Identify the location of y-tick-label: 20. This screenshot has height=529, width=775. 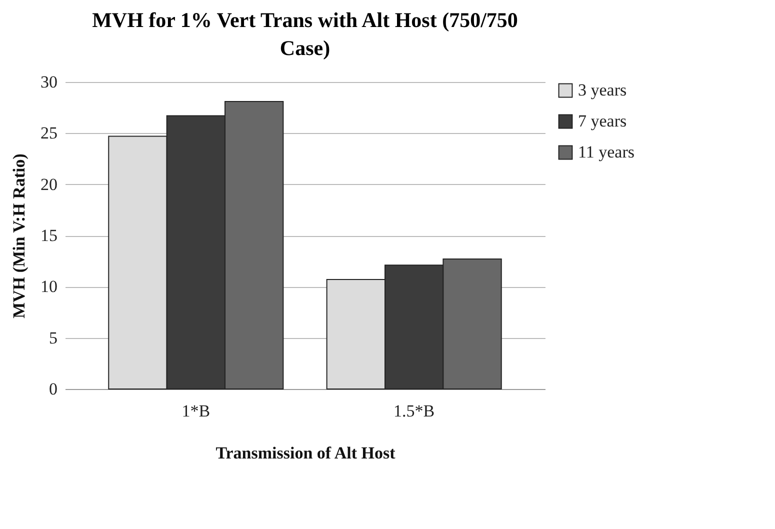
(49, 184).